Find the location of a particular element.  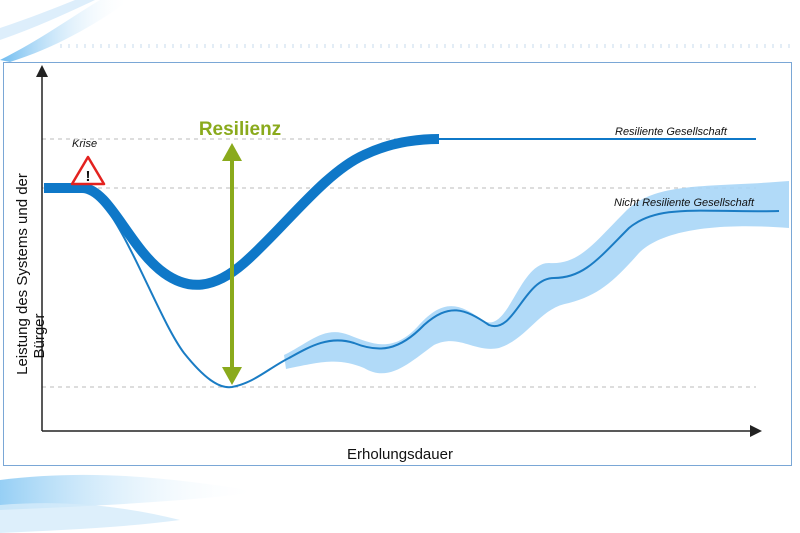

resilience-arrow-head-bottom is located at coordinates (232, 376).